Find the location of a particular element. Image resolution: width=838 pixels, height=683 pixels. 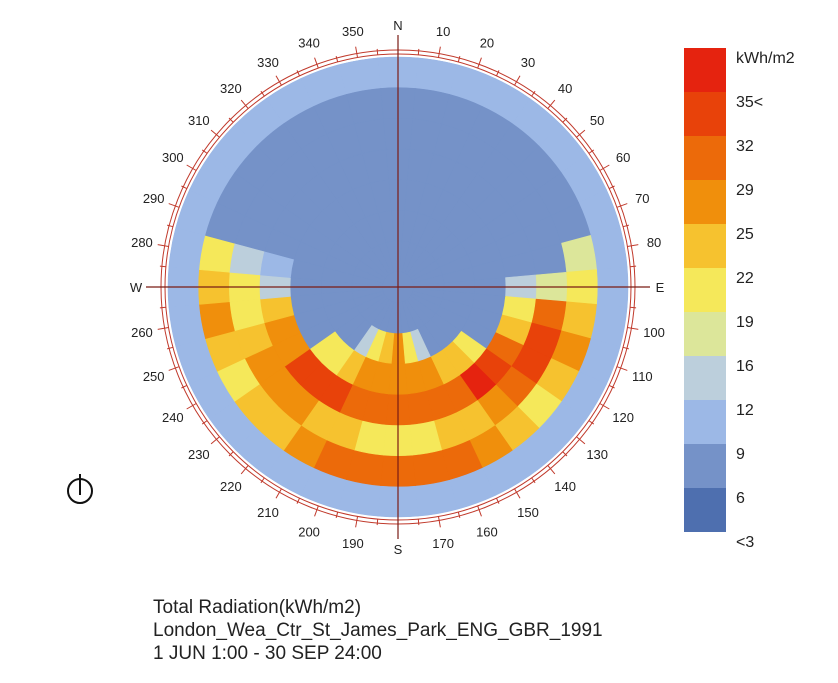

azimuth-label: 310 is located at coordinates (199, 120).